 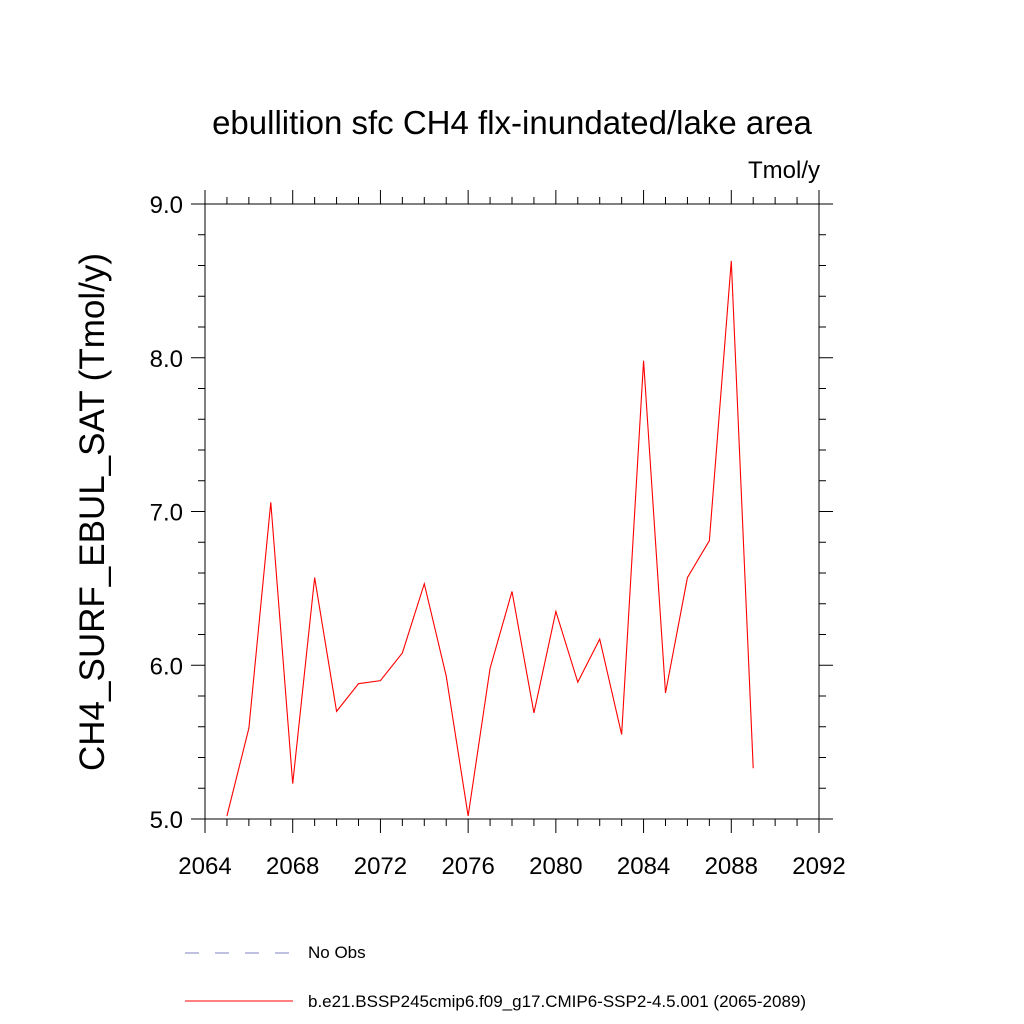 I want to click on x-tick-label-2080: 2080, so click(x=555, y=866).